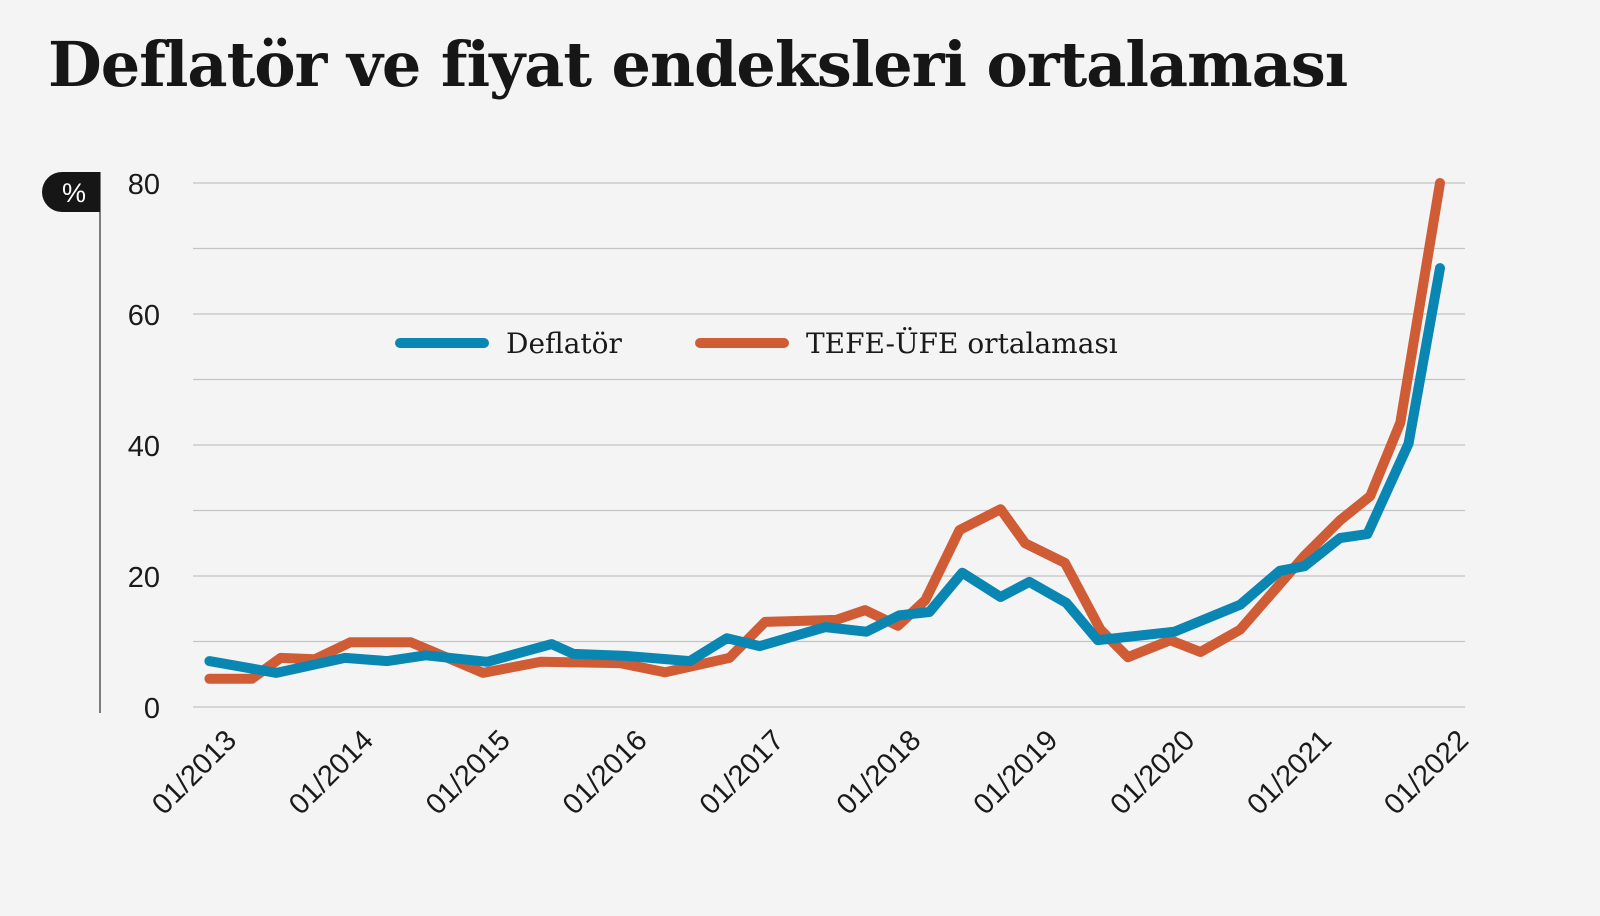 The image size is (1600, 916). Describe the element at coordinates (331, 772) in the screenshot. I see `x-tick-label: 01/2014` at that location.